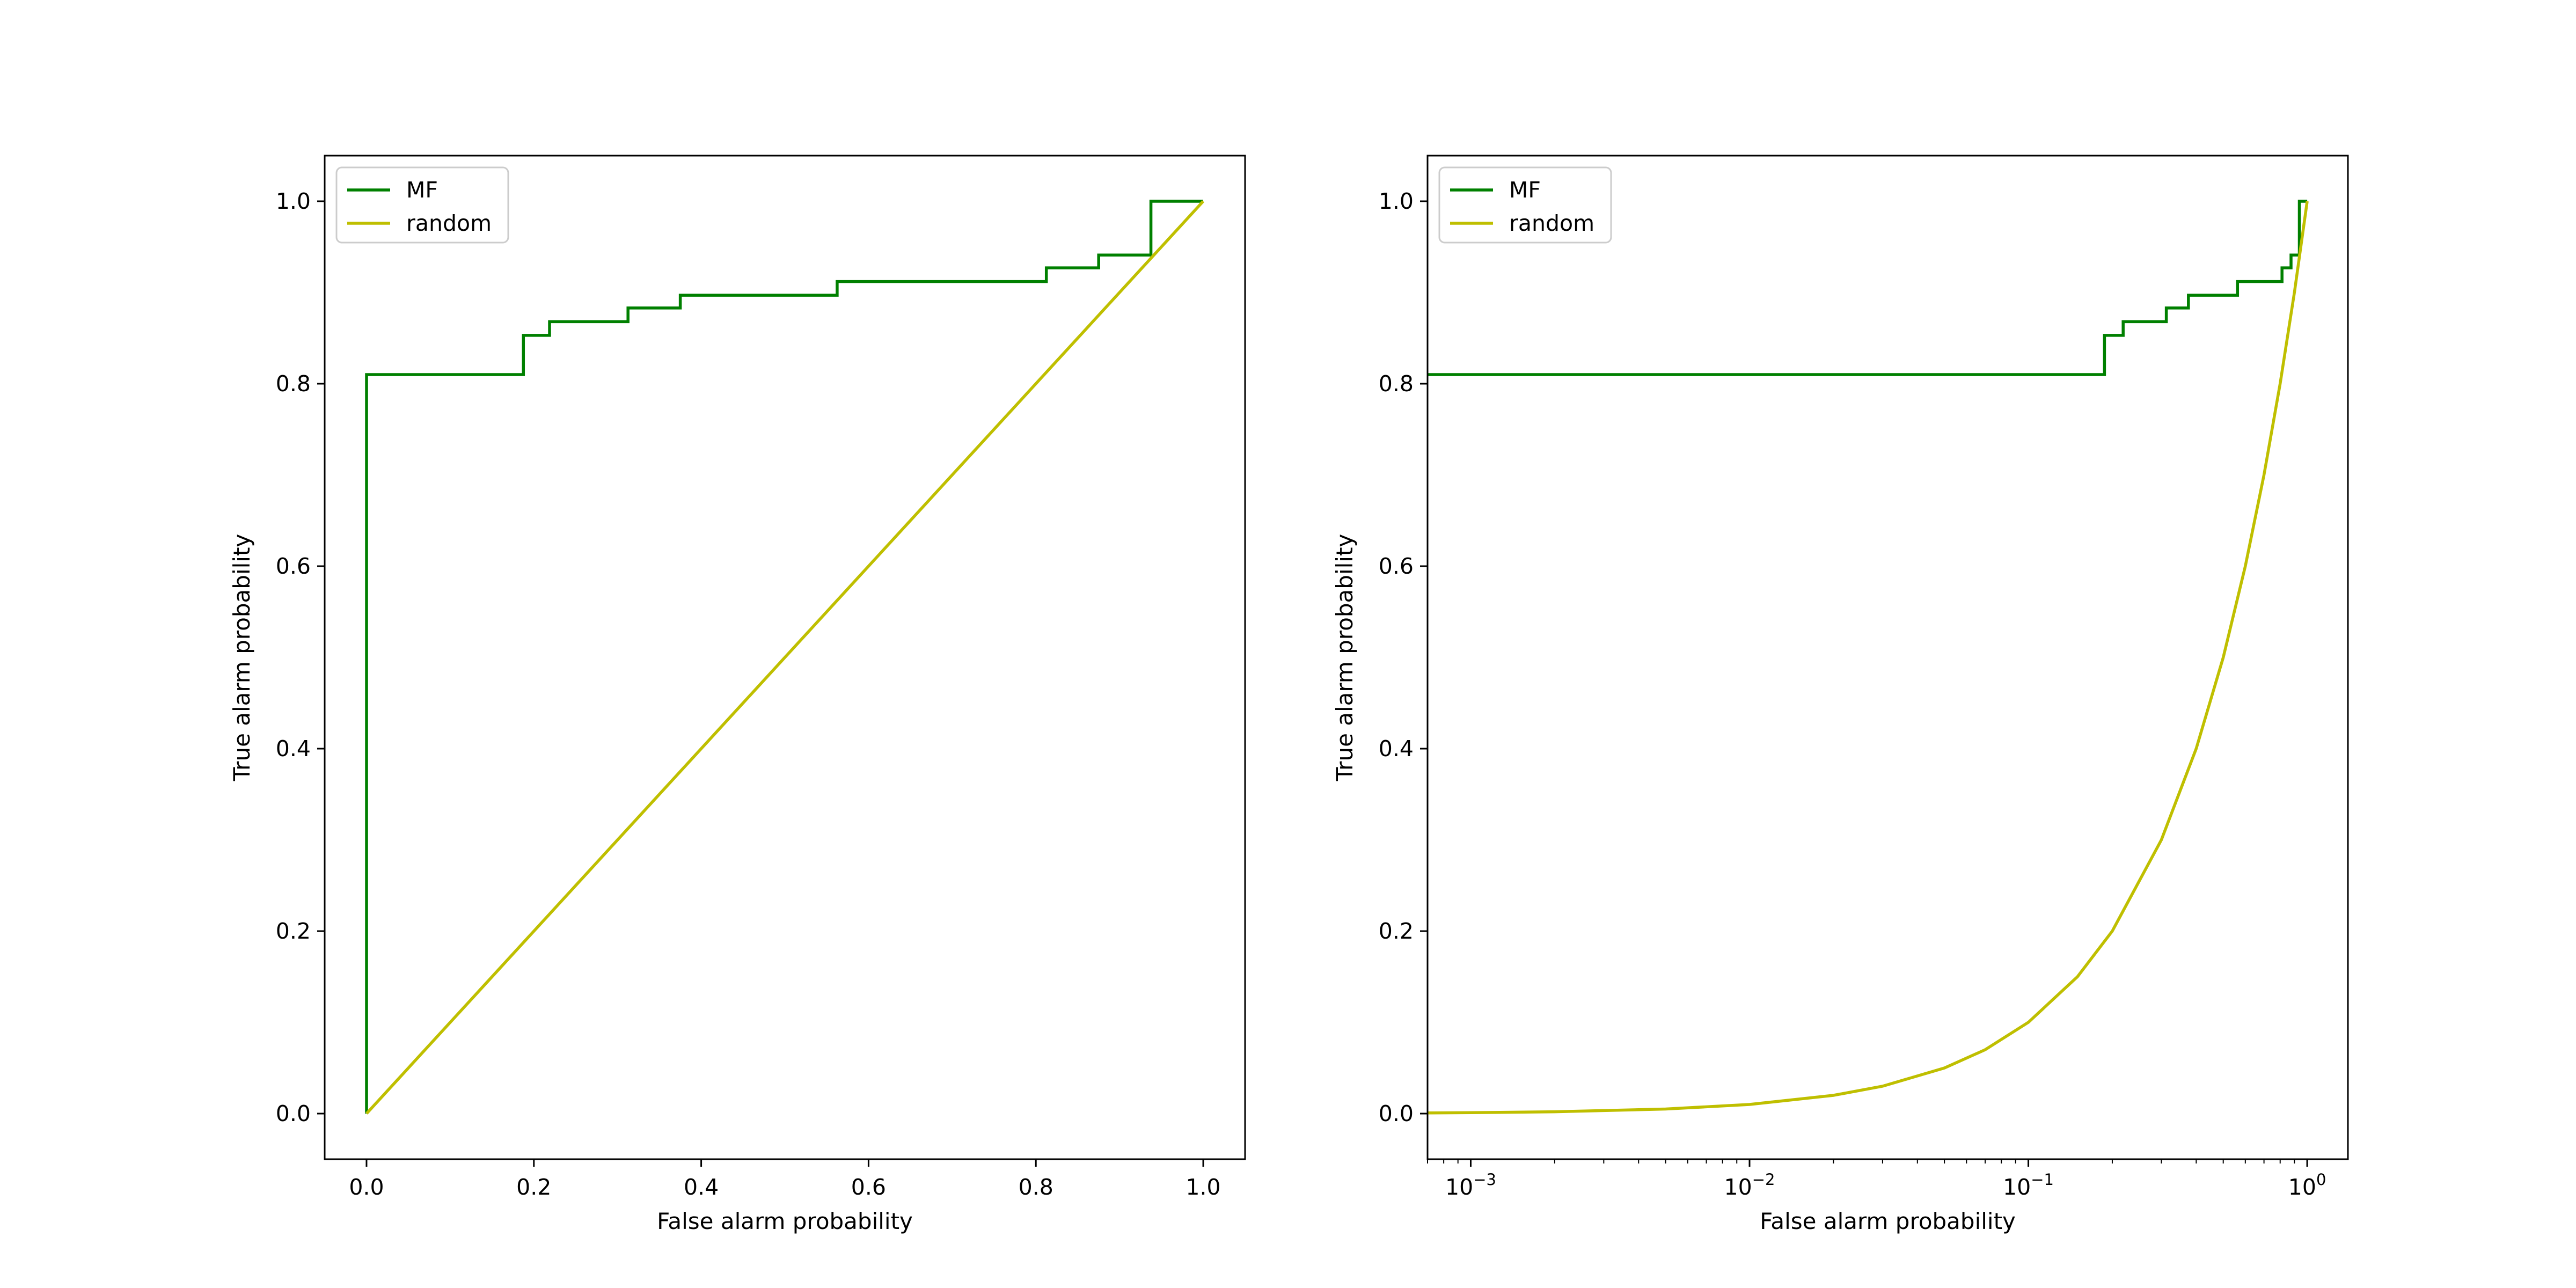 The height and width of the screenshot is (1288, 2576). I want to click on x-tick-label: 0.4, so click(701, 1187).